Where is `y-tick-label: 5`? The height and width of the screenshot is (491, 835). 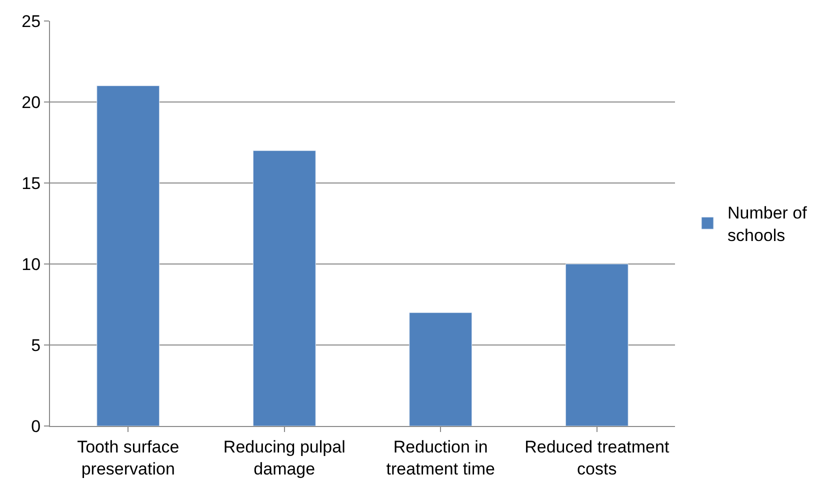
y-tick-label: 5 is located at coordinates (36, 345).